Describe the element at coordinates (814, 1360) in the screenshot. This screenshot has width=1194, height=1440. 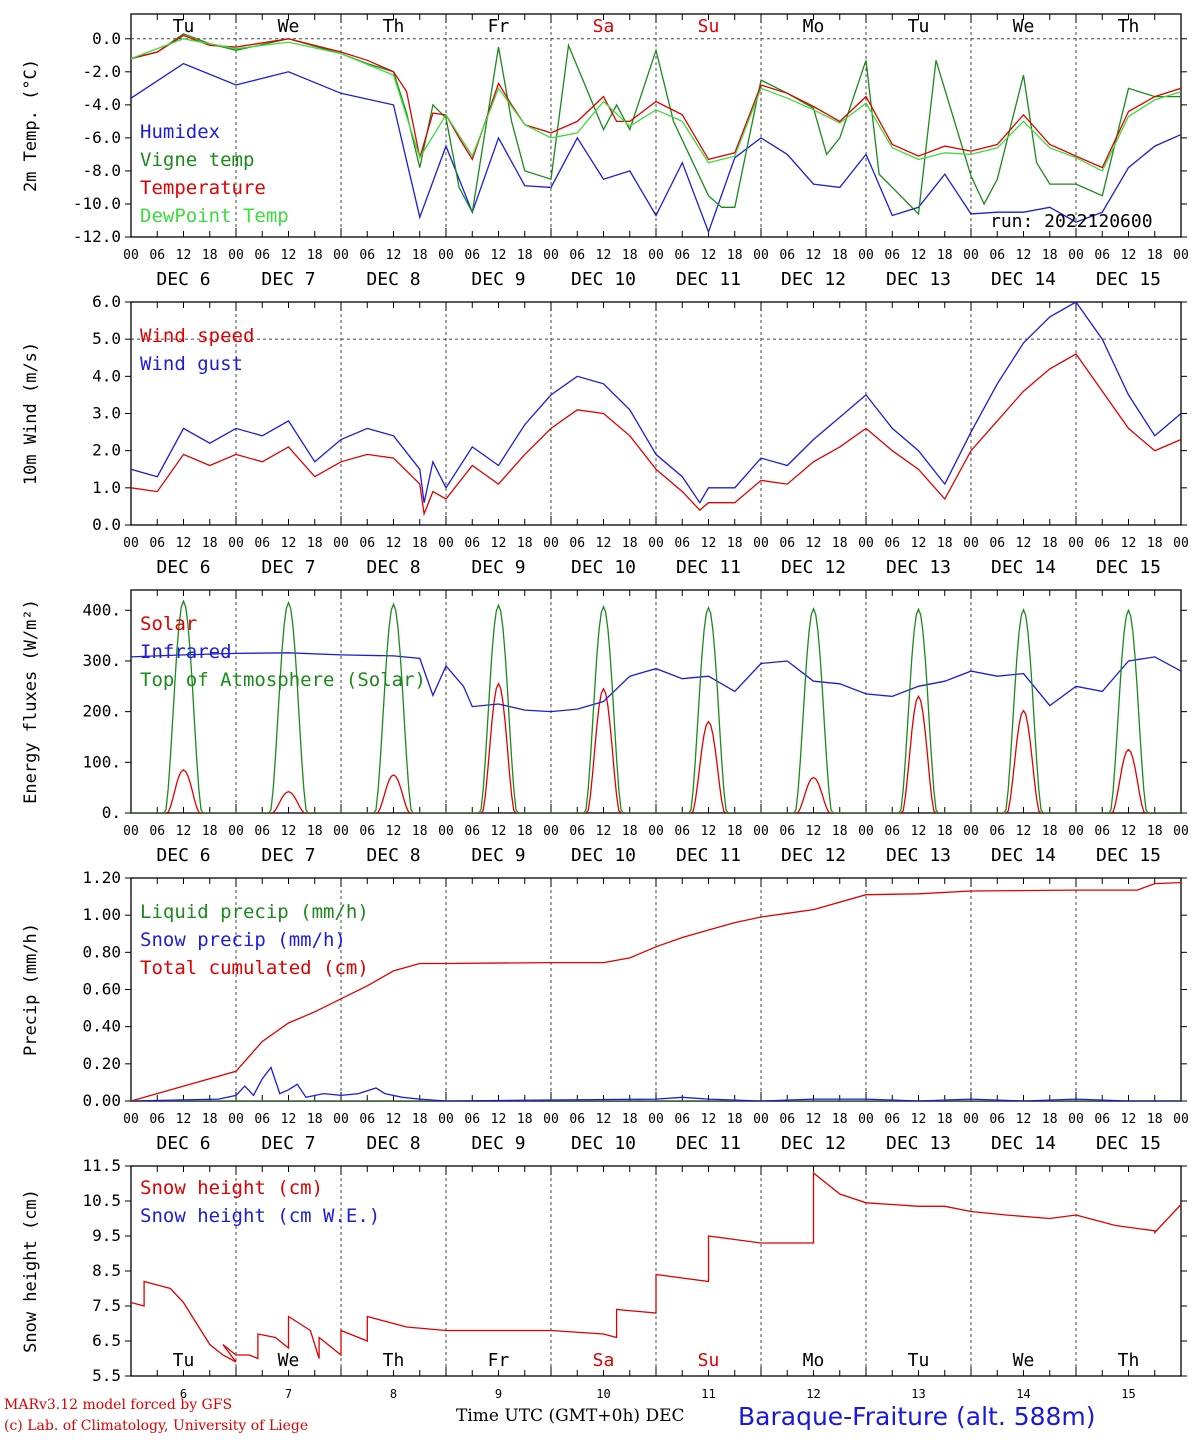
I see `weekday-label-bottom: Mo` at that location.